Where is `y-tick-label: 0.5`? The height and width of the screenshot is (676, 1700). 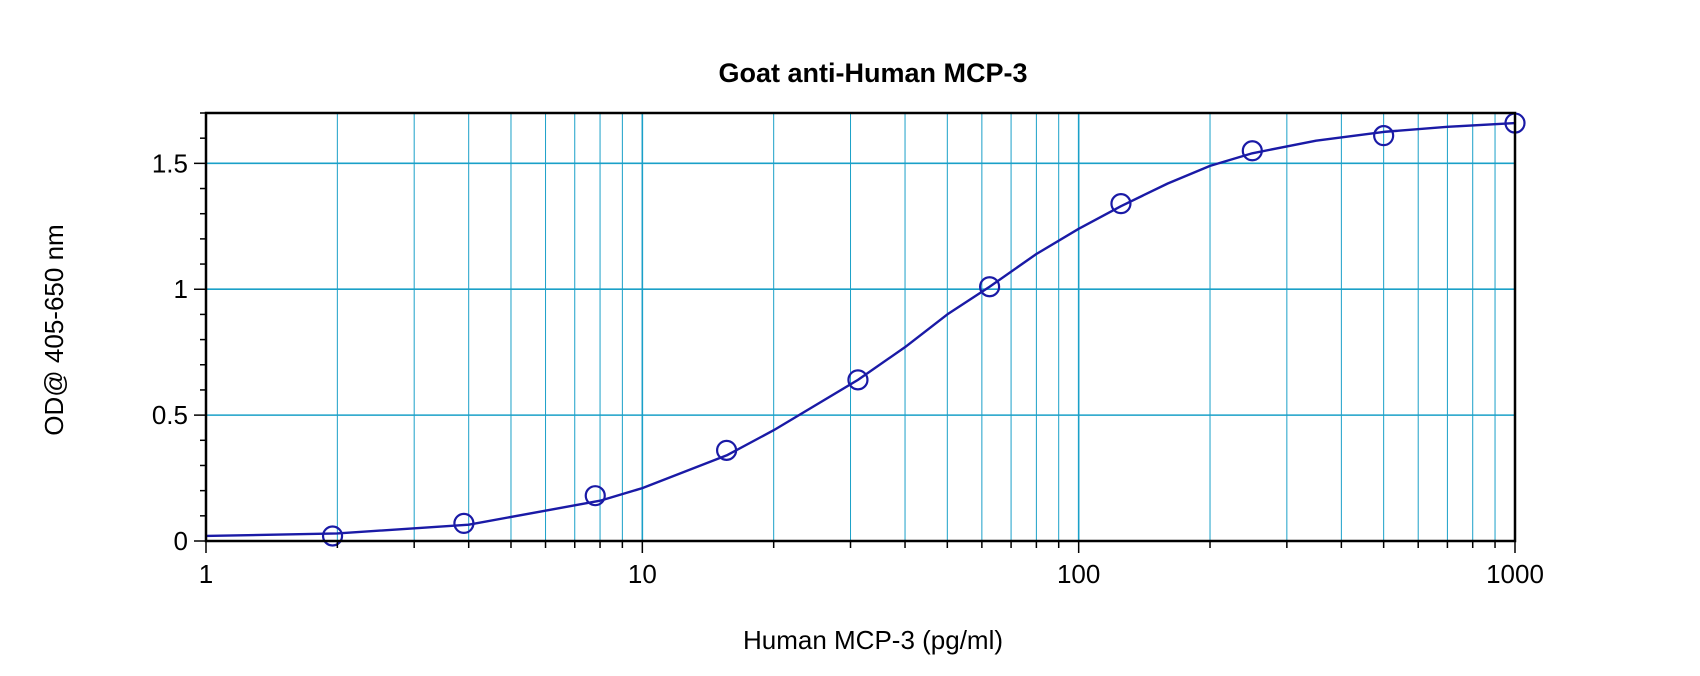 y-tick-label: 0.5 is located at coordinates (170, 415).